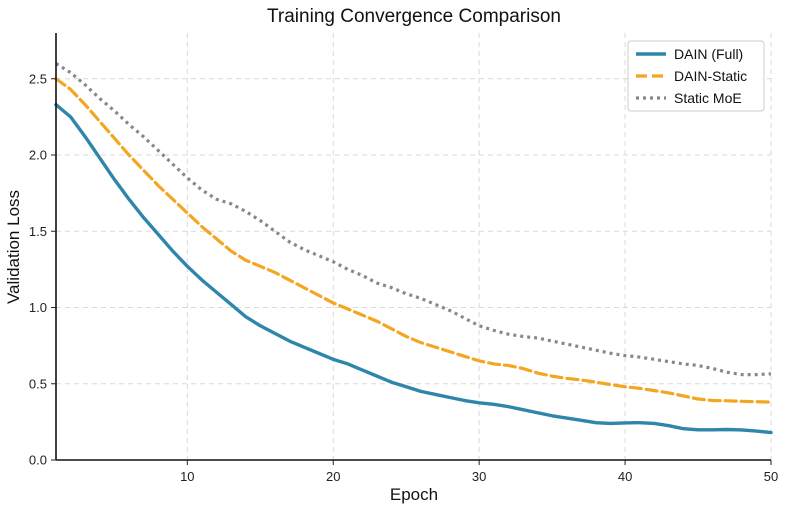 The height and width of the screenshot is (510, 786). I want to click on legend: DAIN (Full) DAIN-Static Static MoE, so click(696, 76).